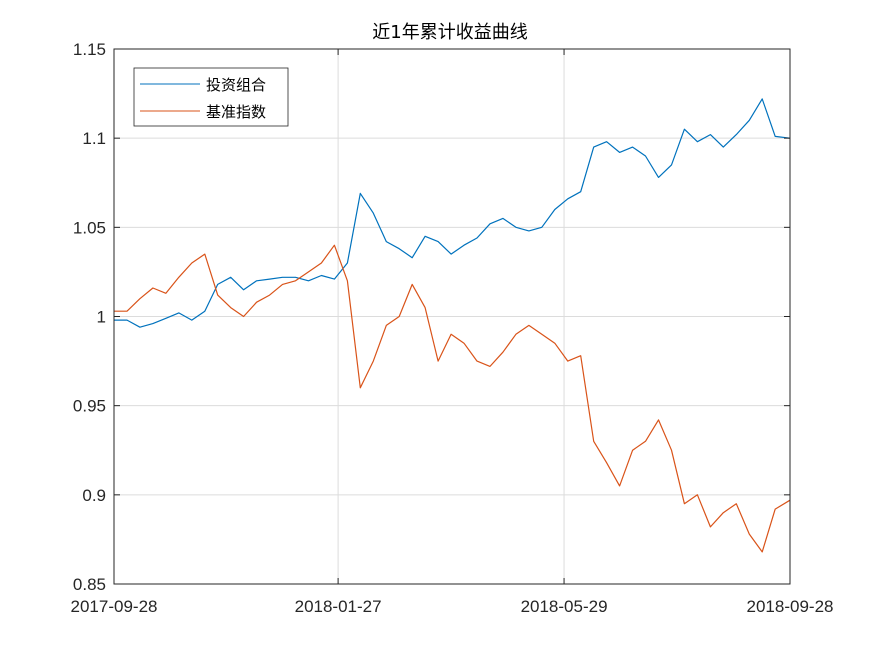 This screenshot has height=656, width=875. What do you see at coordinates (89, 227) in the screenshot?
I see `y-tick-label: 1.05` at bounding box center [89, 227].